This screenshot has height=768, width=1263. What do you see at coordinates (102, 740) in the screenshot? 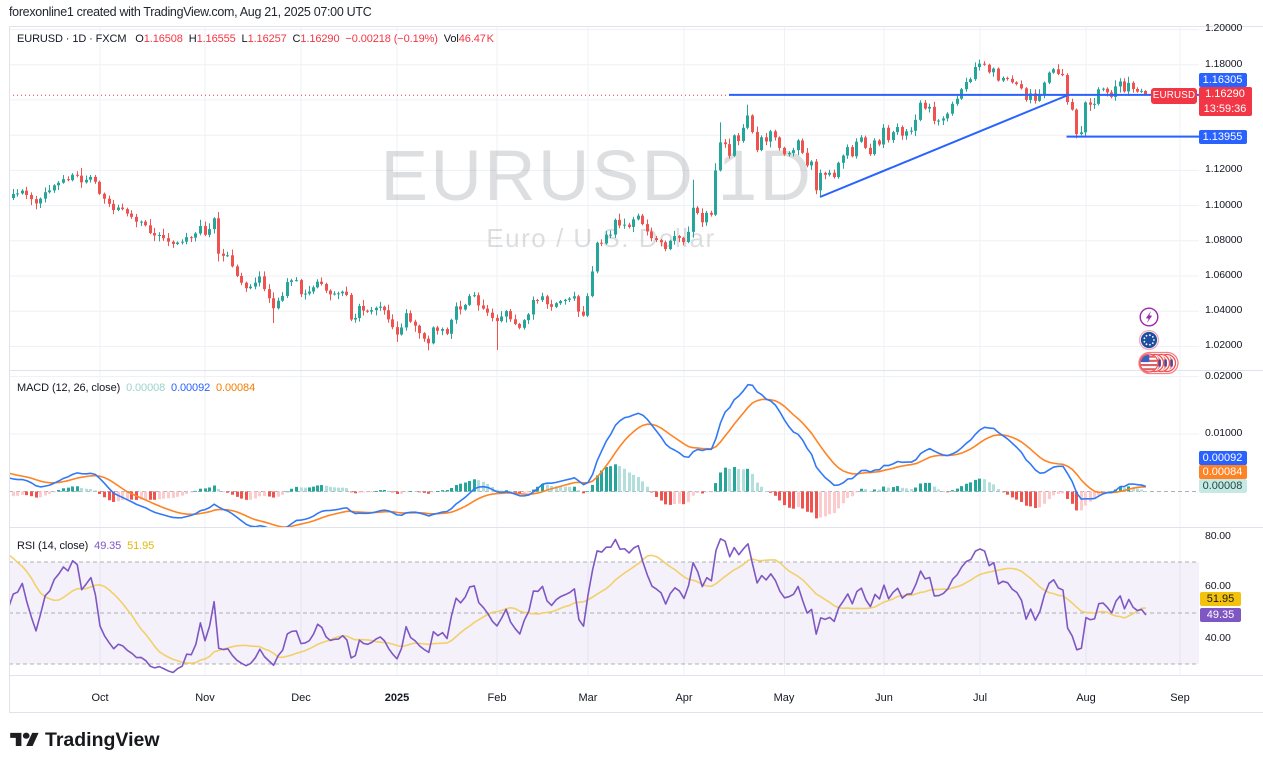
I see `svg-text: TradingView` at bounding box center [102, 740].